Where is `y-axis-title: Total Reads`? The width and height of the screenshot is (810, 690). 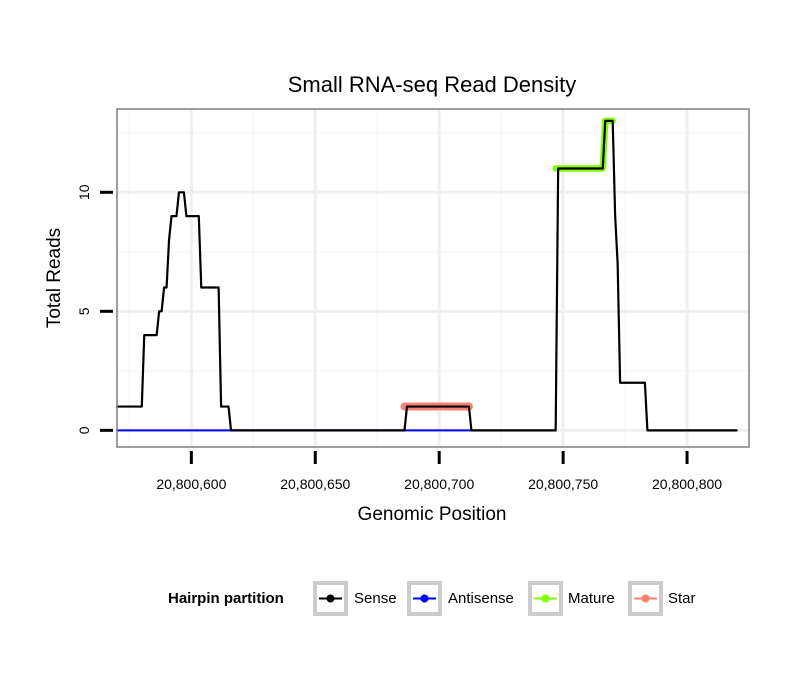 y-axis-title: Total Reads is located at coordinates (54, 278).